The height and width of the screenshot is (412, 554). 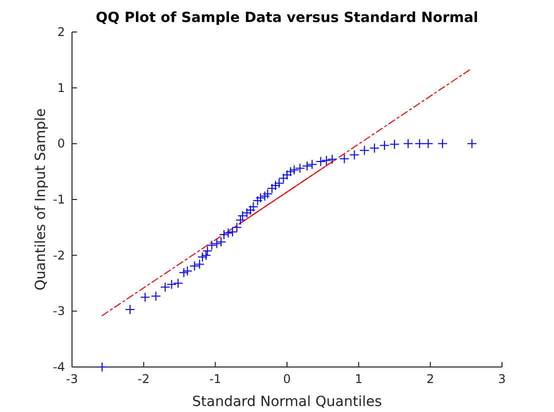 I want to click on x-axis-title: Standard Normal Quantiles, so click(x=287, y=402).